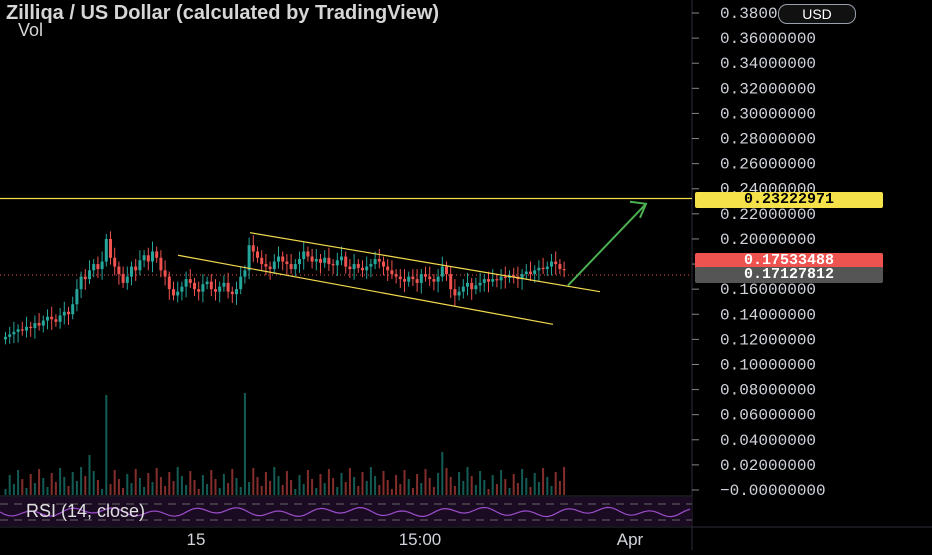  Describe the element at coordinates (768, 215) in the screenshot. I see `price-tick-label: 0.22000000` at that location.